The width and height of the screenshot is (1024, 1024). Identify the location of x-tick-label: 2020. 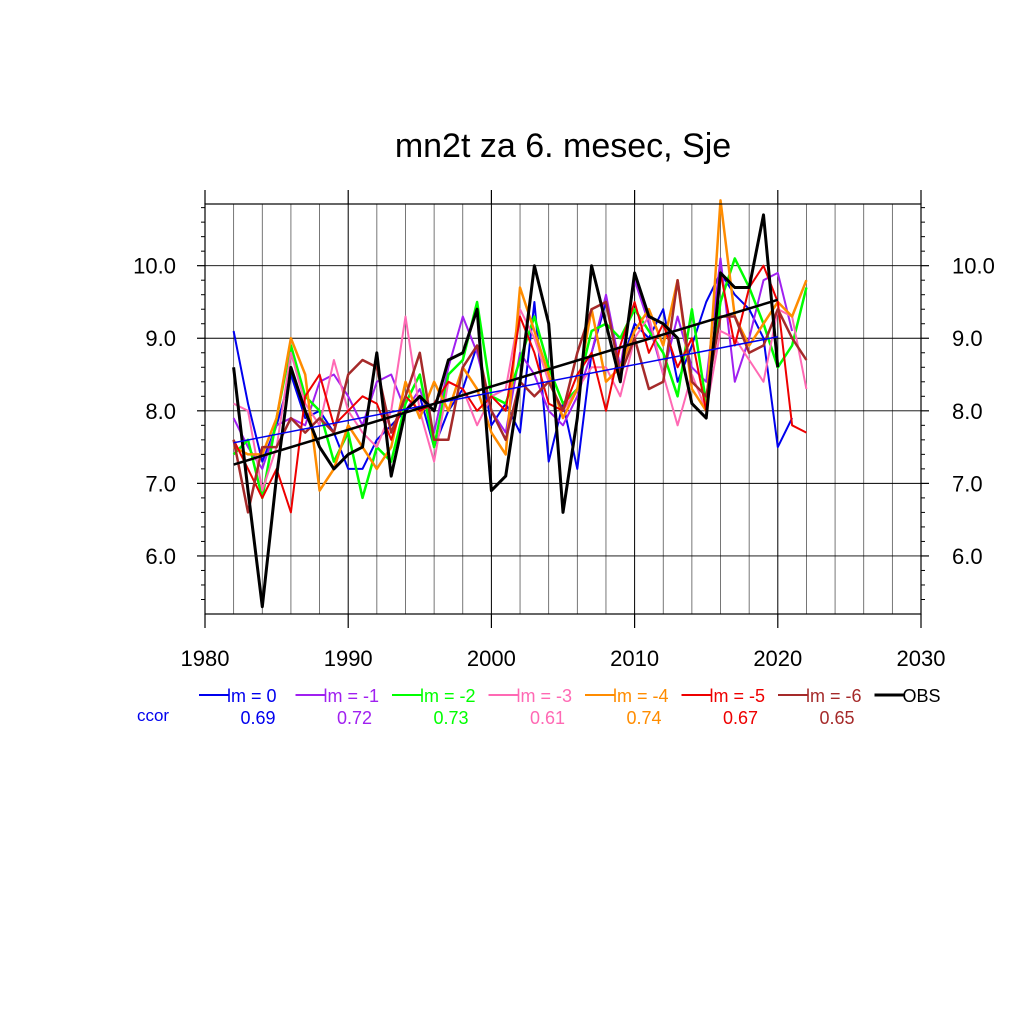
(777, 658).